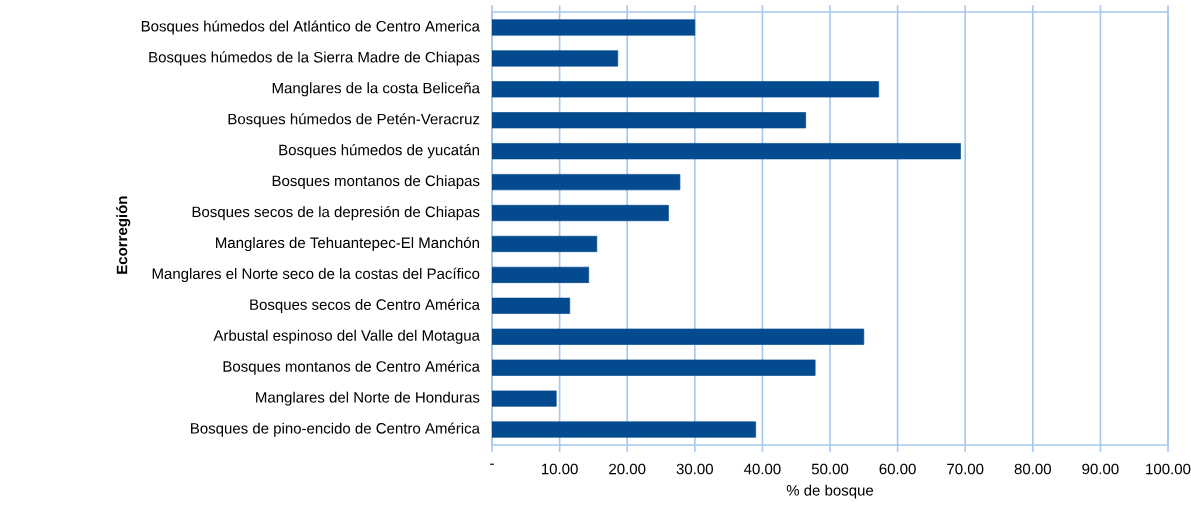 The width and height of the screenshot is (1191, 506). Describe the element at coordinates (830, 491) in the screenshot. I see `x-axis-title: % de bosque` at that location.